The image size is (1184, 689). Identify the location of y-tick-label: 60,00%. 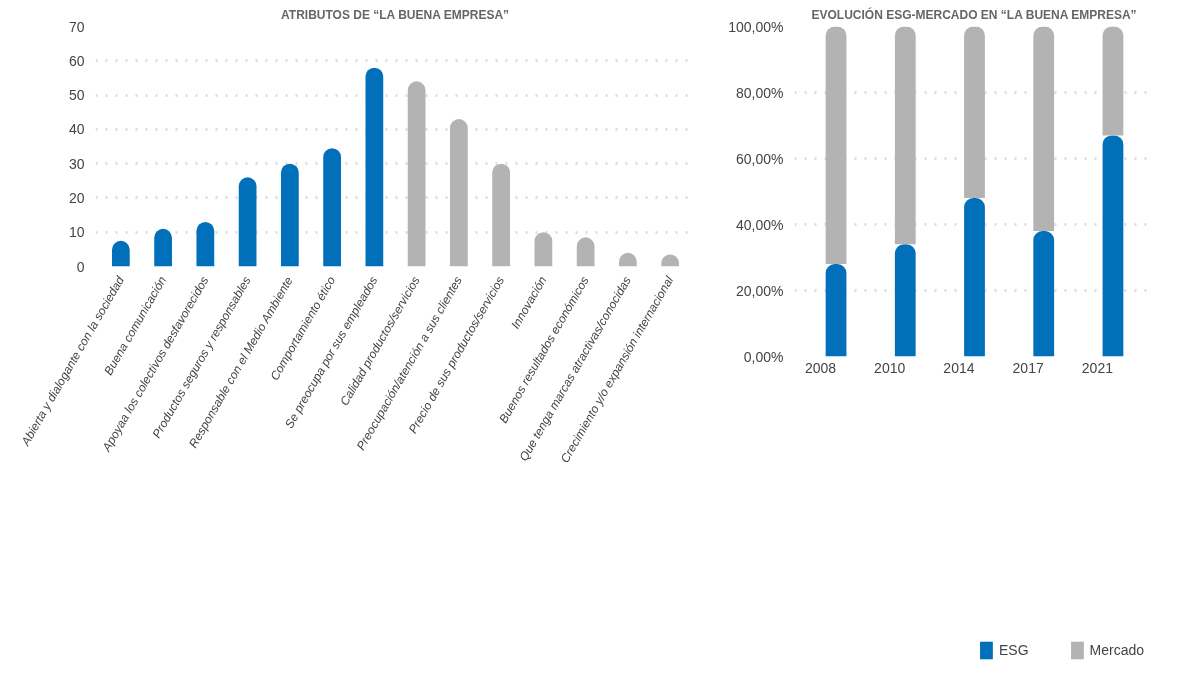
(760, 158).